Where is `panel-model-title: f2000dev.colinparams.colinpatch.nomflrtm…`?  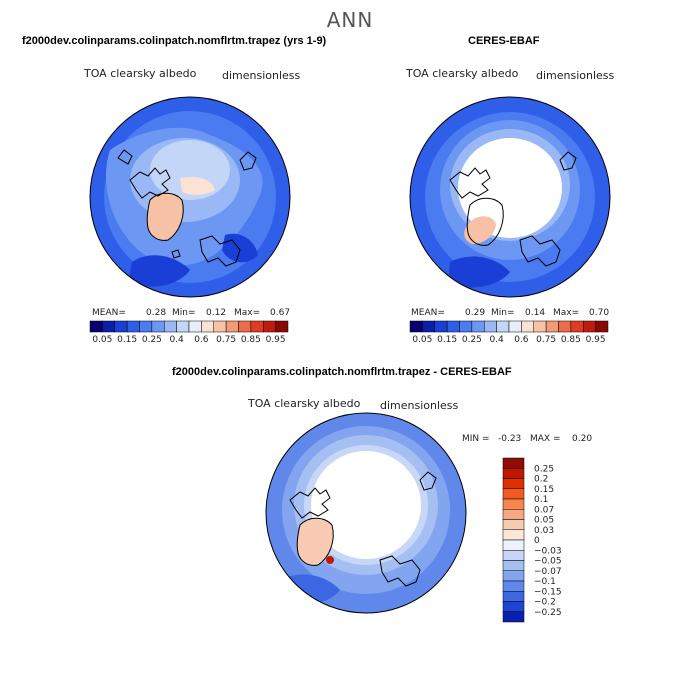
panel-model-title: f2000dev.colinparams.colinpatch.nomflrtm… is located at coordinates (174, 41).